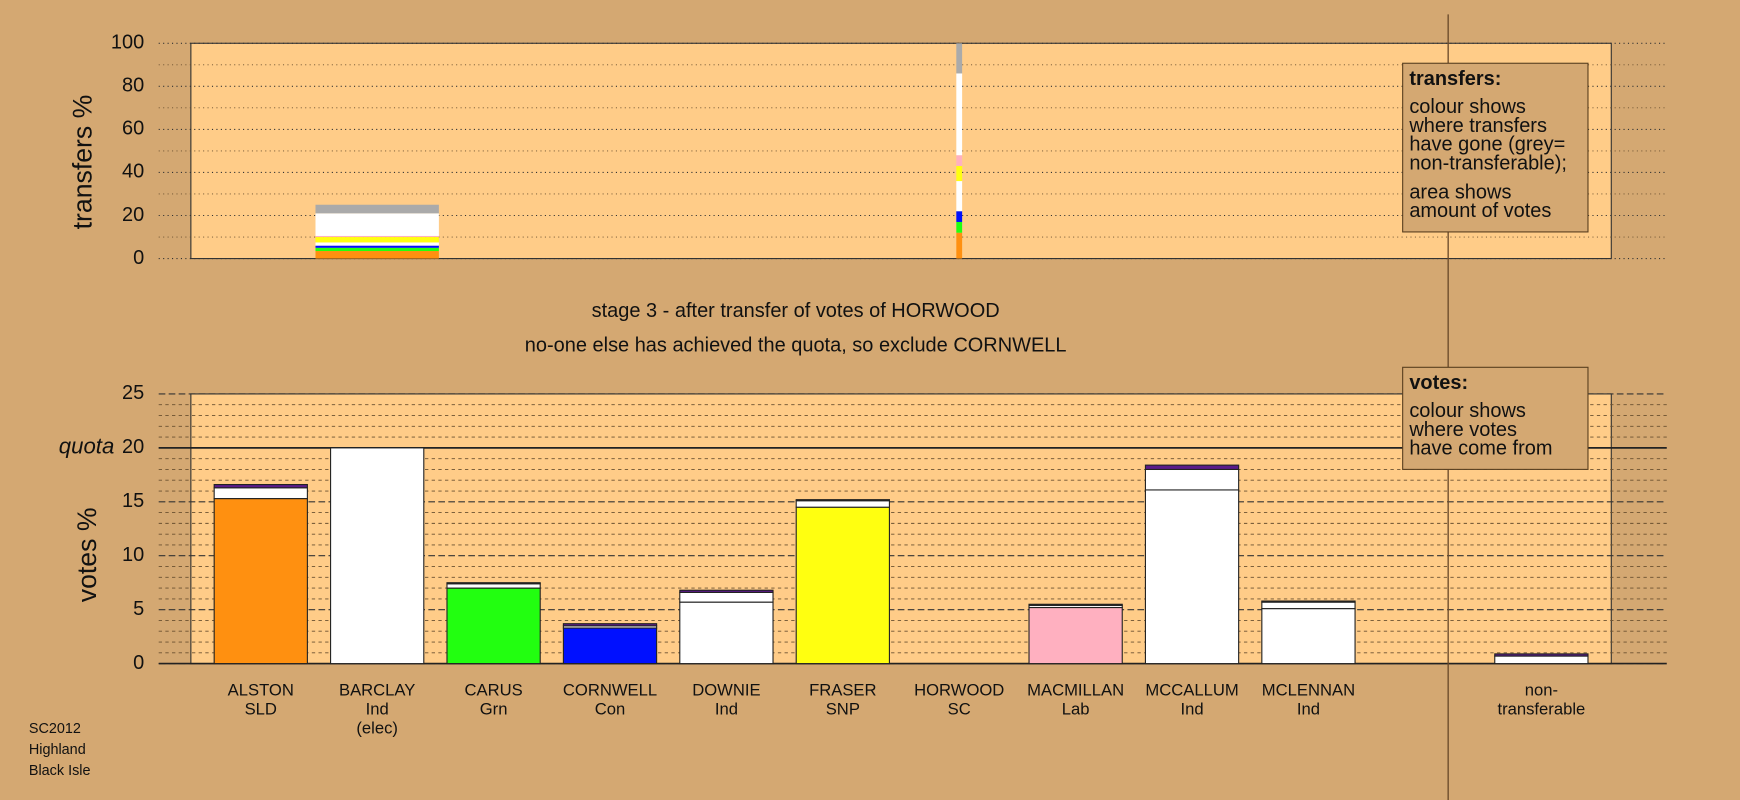 The image size is (1740, 800). What do you see at coordinates (610, 690) in the screenshot?
I see `x-tick-label: CORNWELL` at bounding box center [610, 690].